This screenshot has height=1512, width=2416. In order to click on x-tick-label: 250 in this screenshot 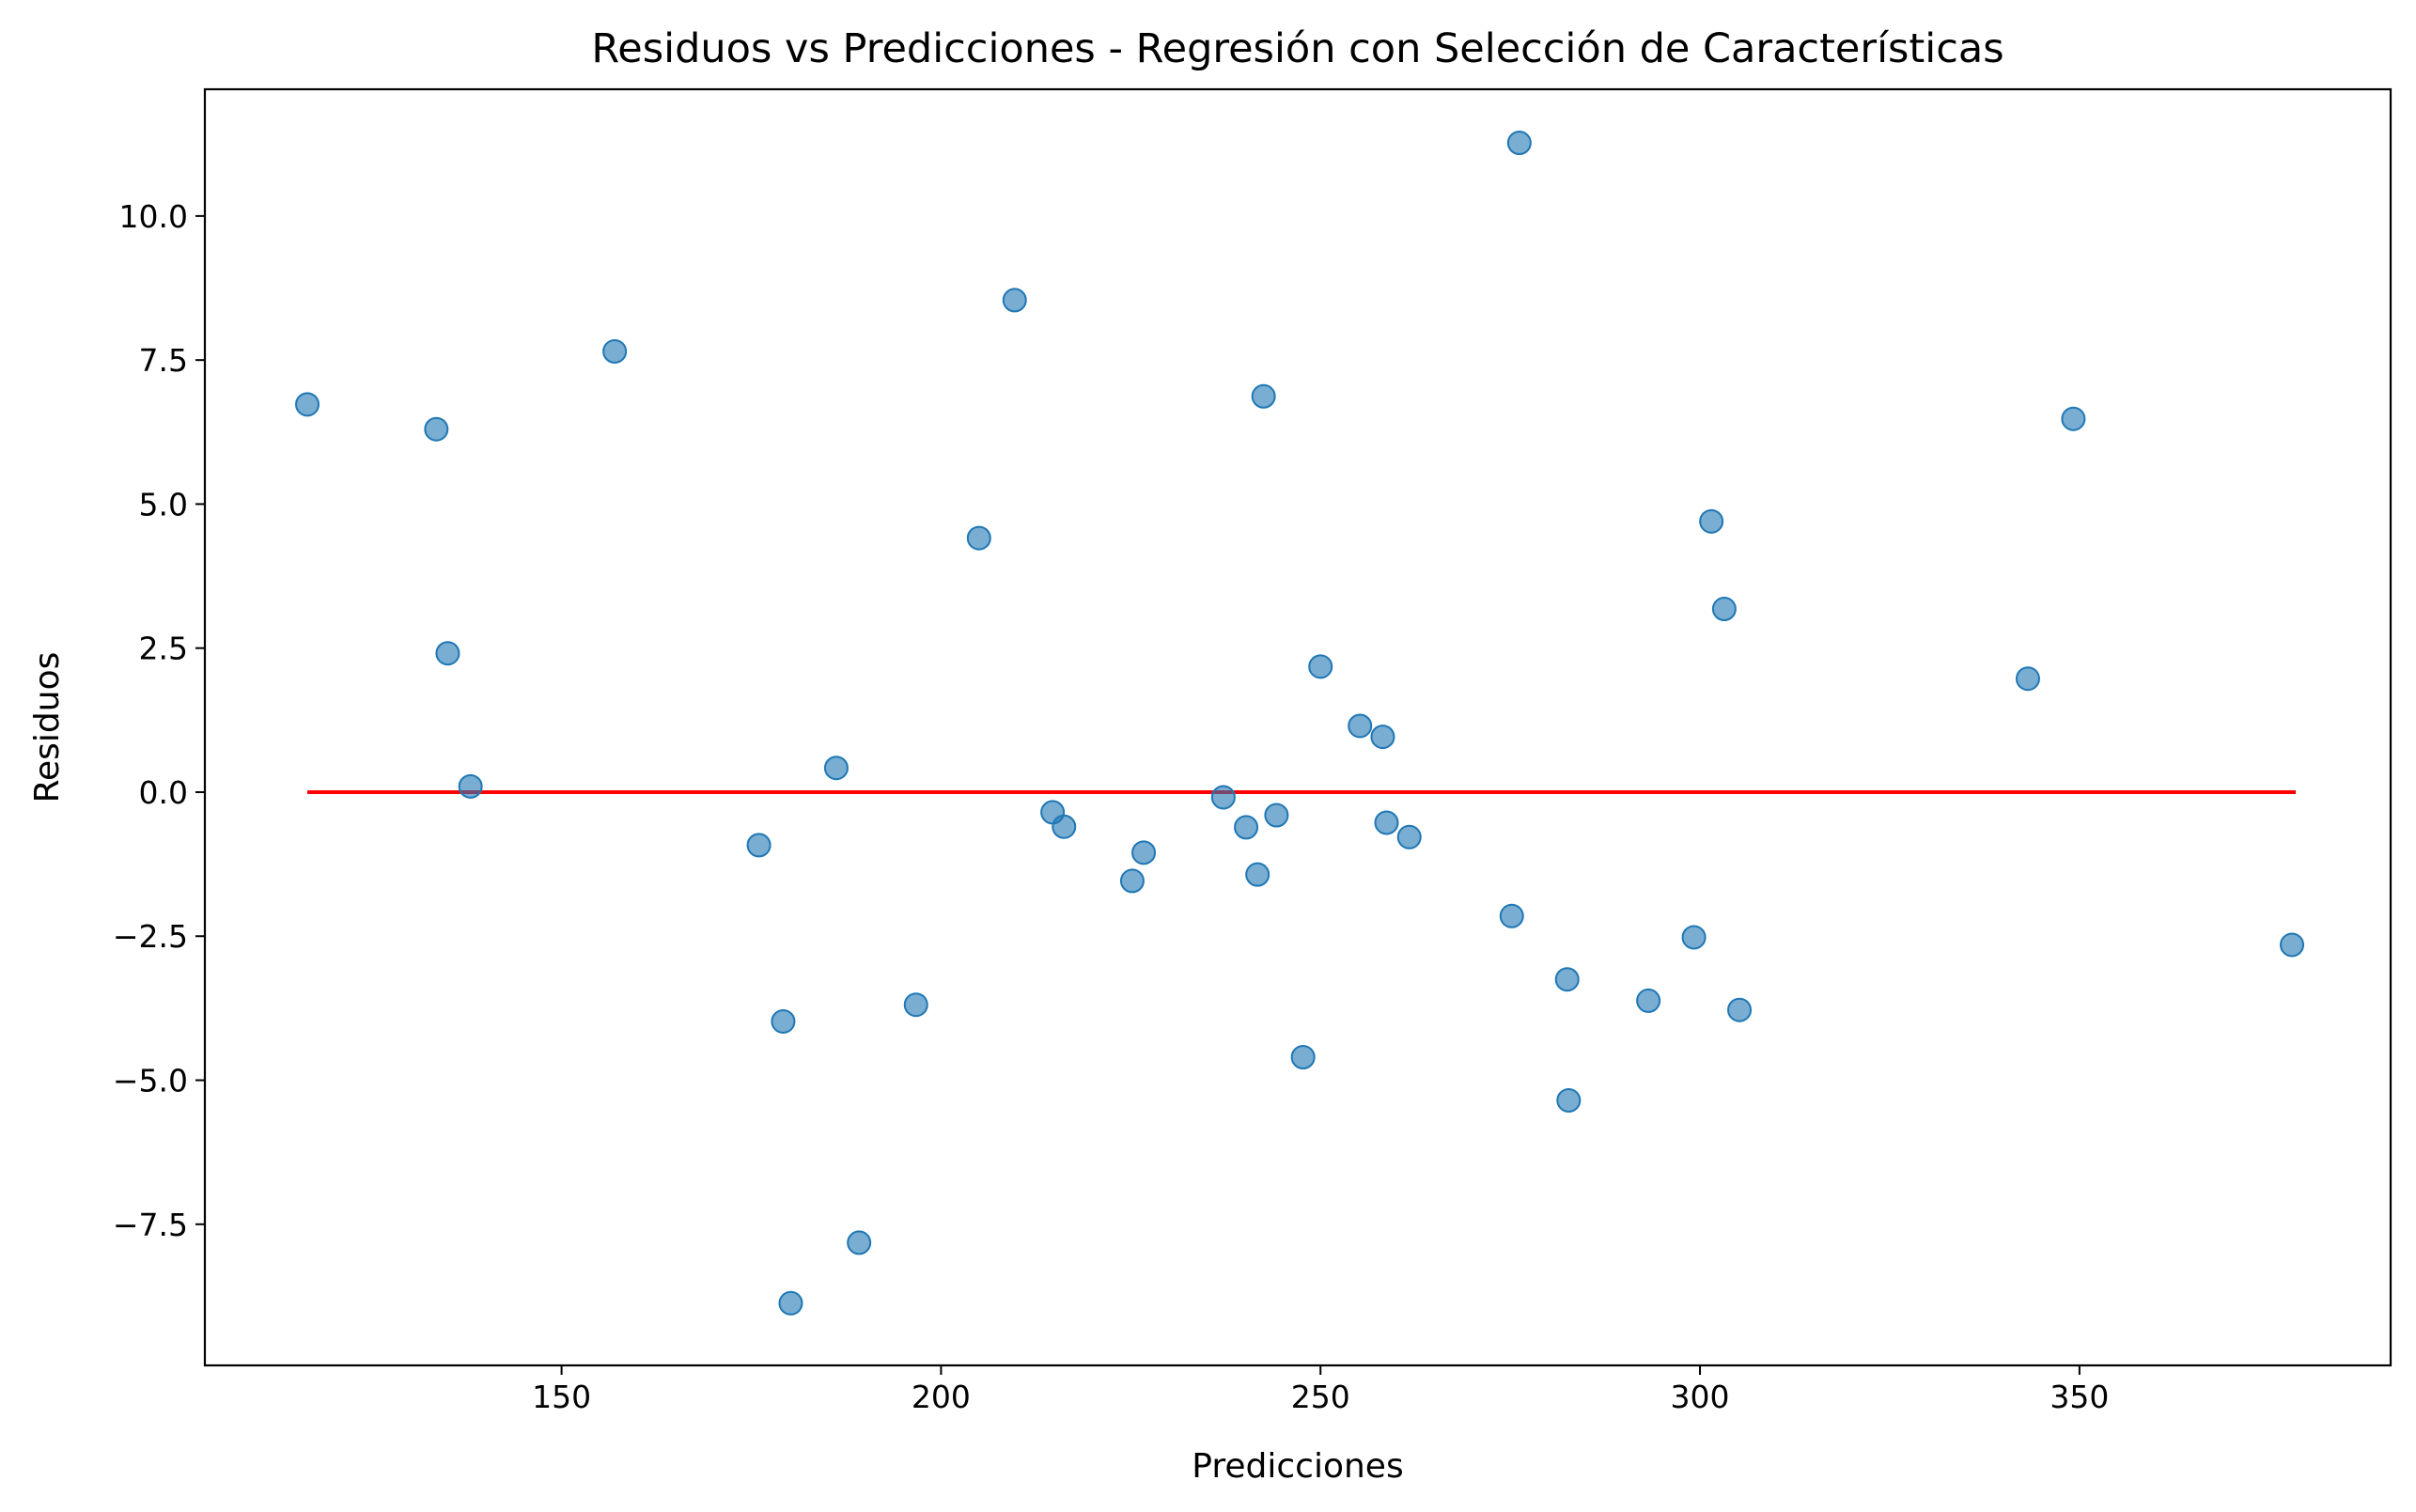, I will do `click(1320, 1397)`.